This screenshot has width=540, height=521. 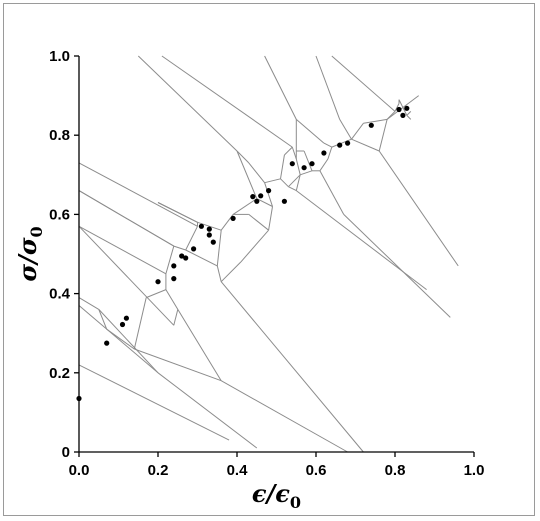 What do you see at coordinates (238, 470) in the screenshot?
I see `x-tick-label: 0.4` at bounding box center [238, 470].